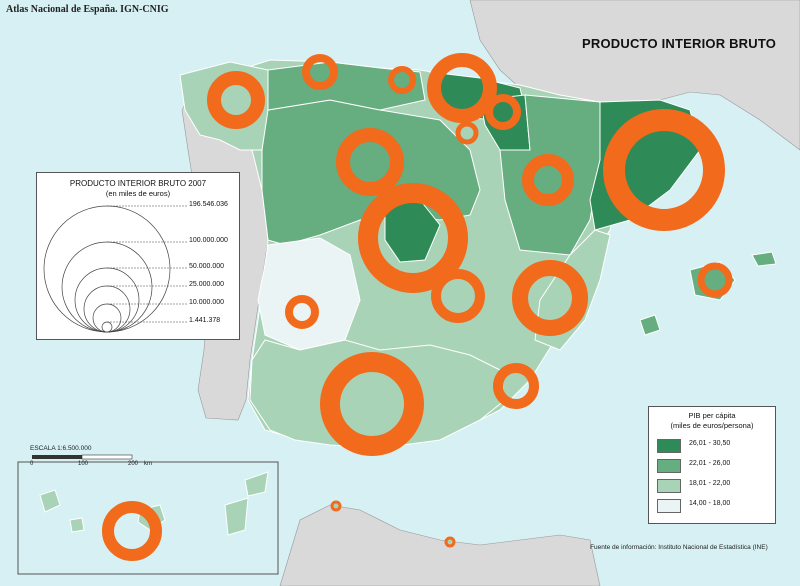 The image size is (800, 586). I want to click on ring-castilla-mancha, so click(458, 296).